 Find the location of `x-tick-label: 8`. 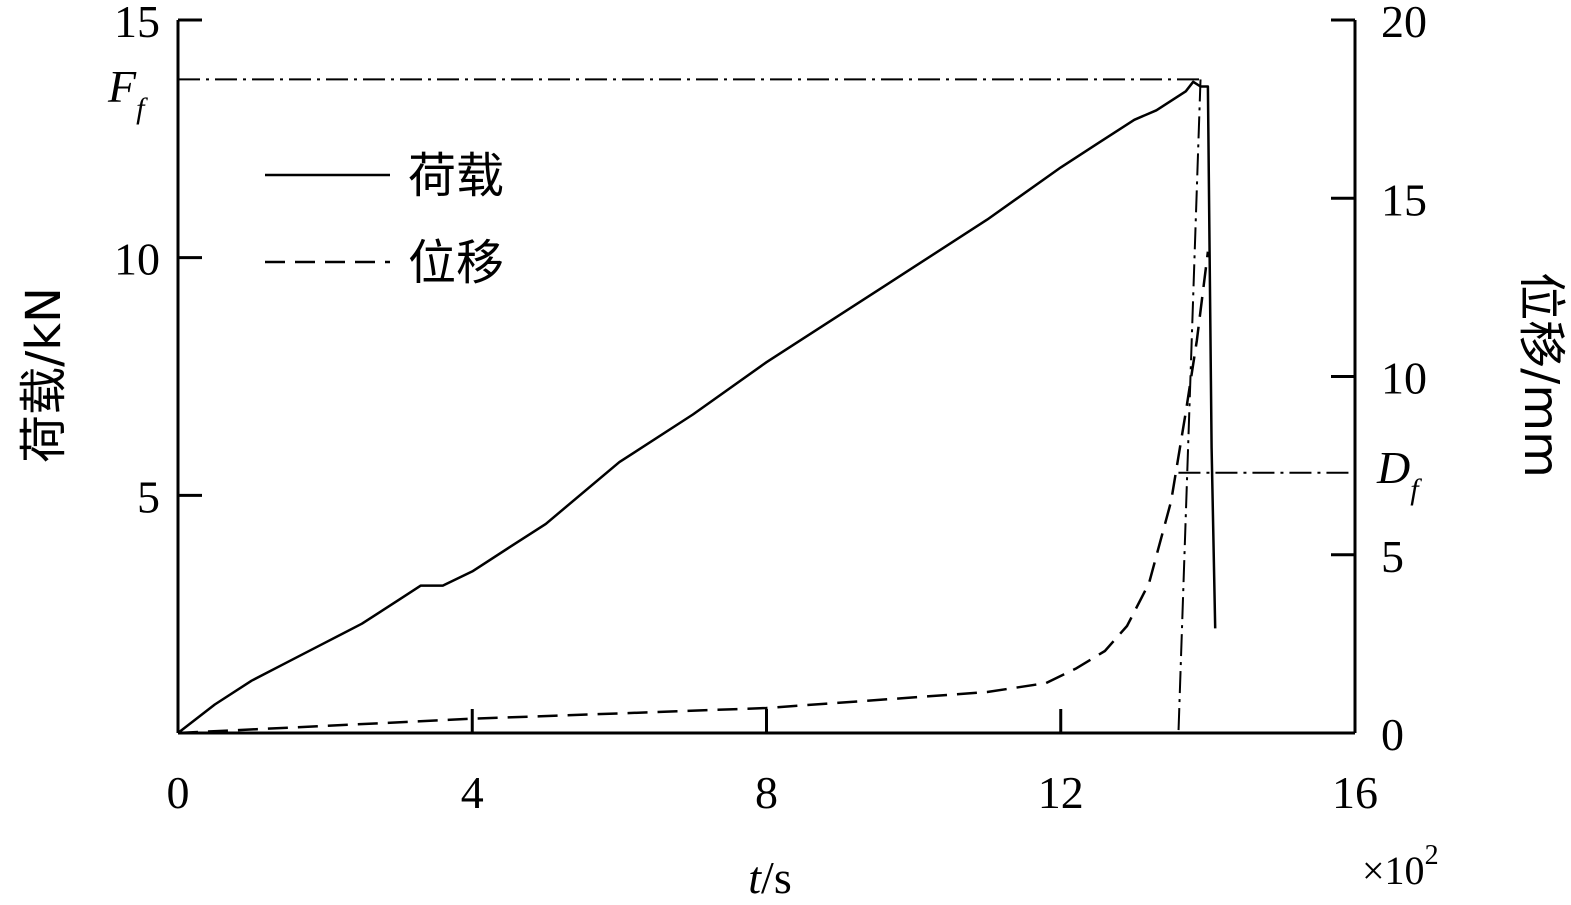

x-tick-label: 8 is located at coordinates (766, 792).